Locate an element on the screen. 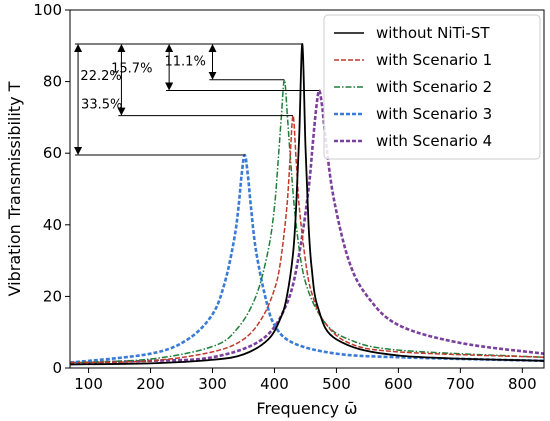  x-tick-label: 700 is located at coordinates (460, 384).